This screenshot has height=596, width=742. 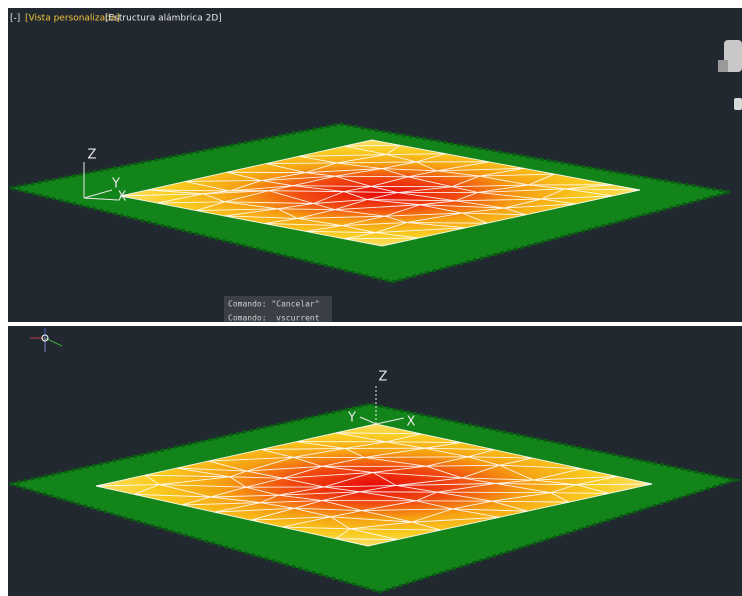 I want to click on view-control: [Vista personalizada], so click(x=72, y=19).